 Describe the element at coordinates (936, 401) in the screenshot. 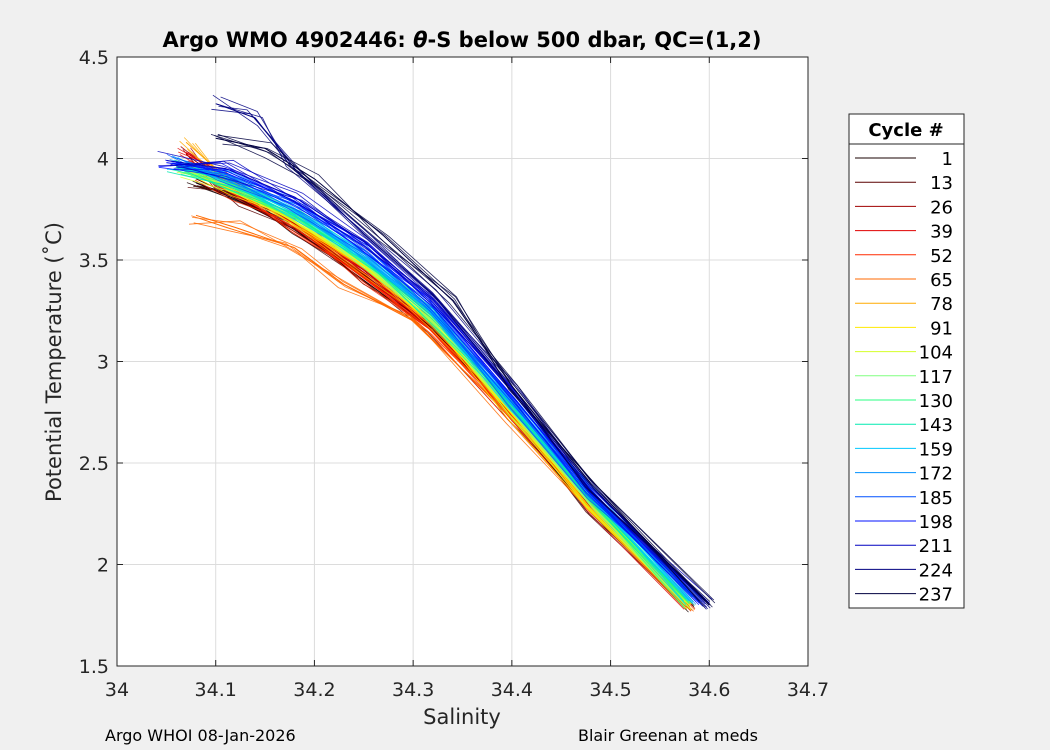

I see `legend-label: 130` at that location.